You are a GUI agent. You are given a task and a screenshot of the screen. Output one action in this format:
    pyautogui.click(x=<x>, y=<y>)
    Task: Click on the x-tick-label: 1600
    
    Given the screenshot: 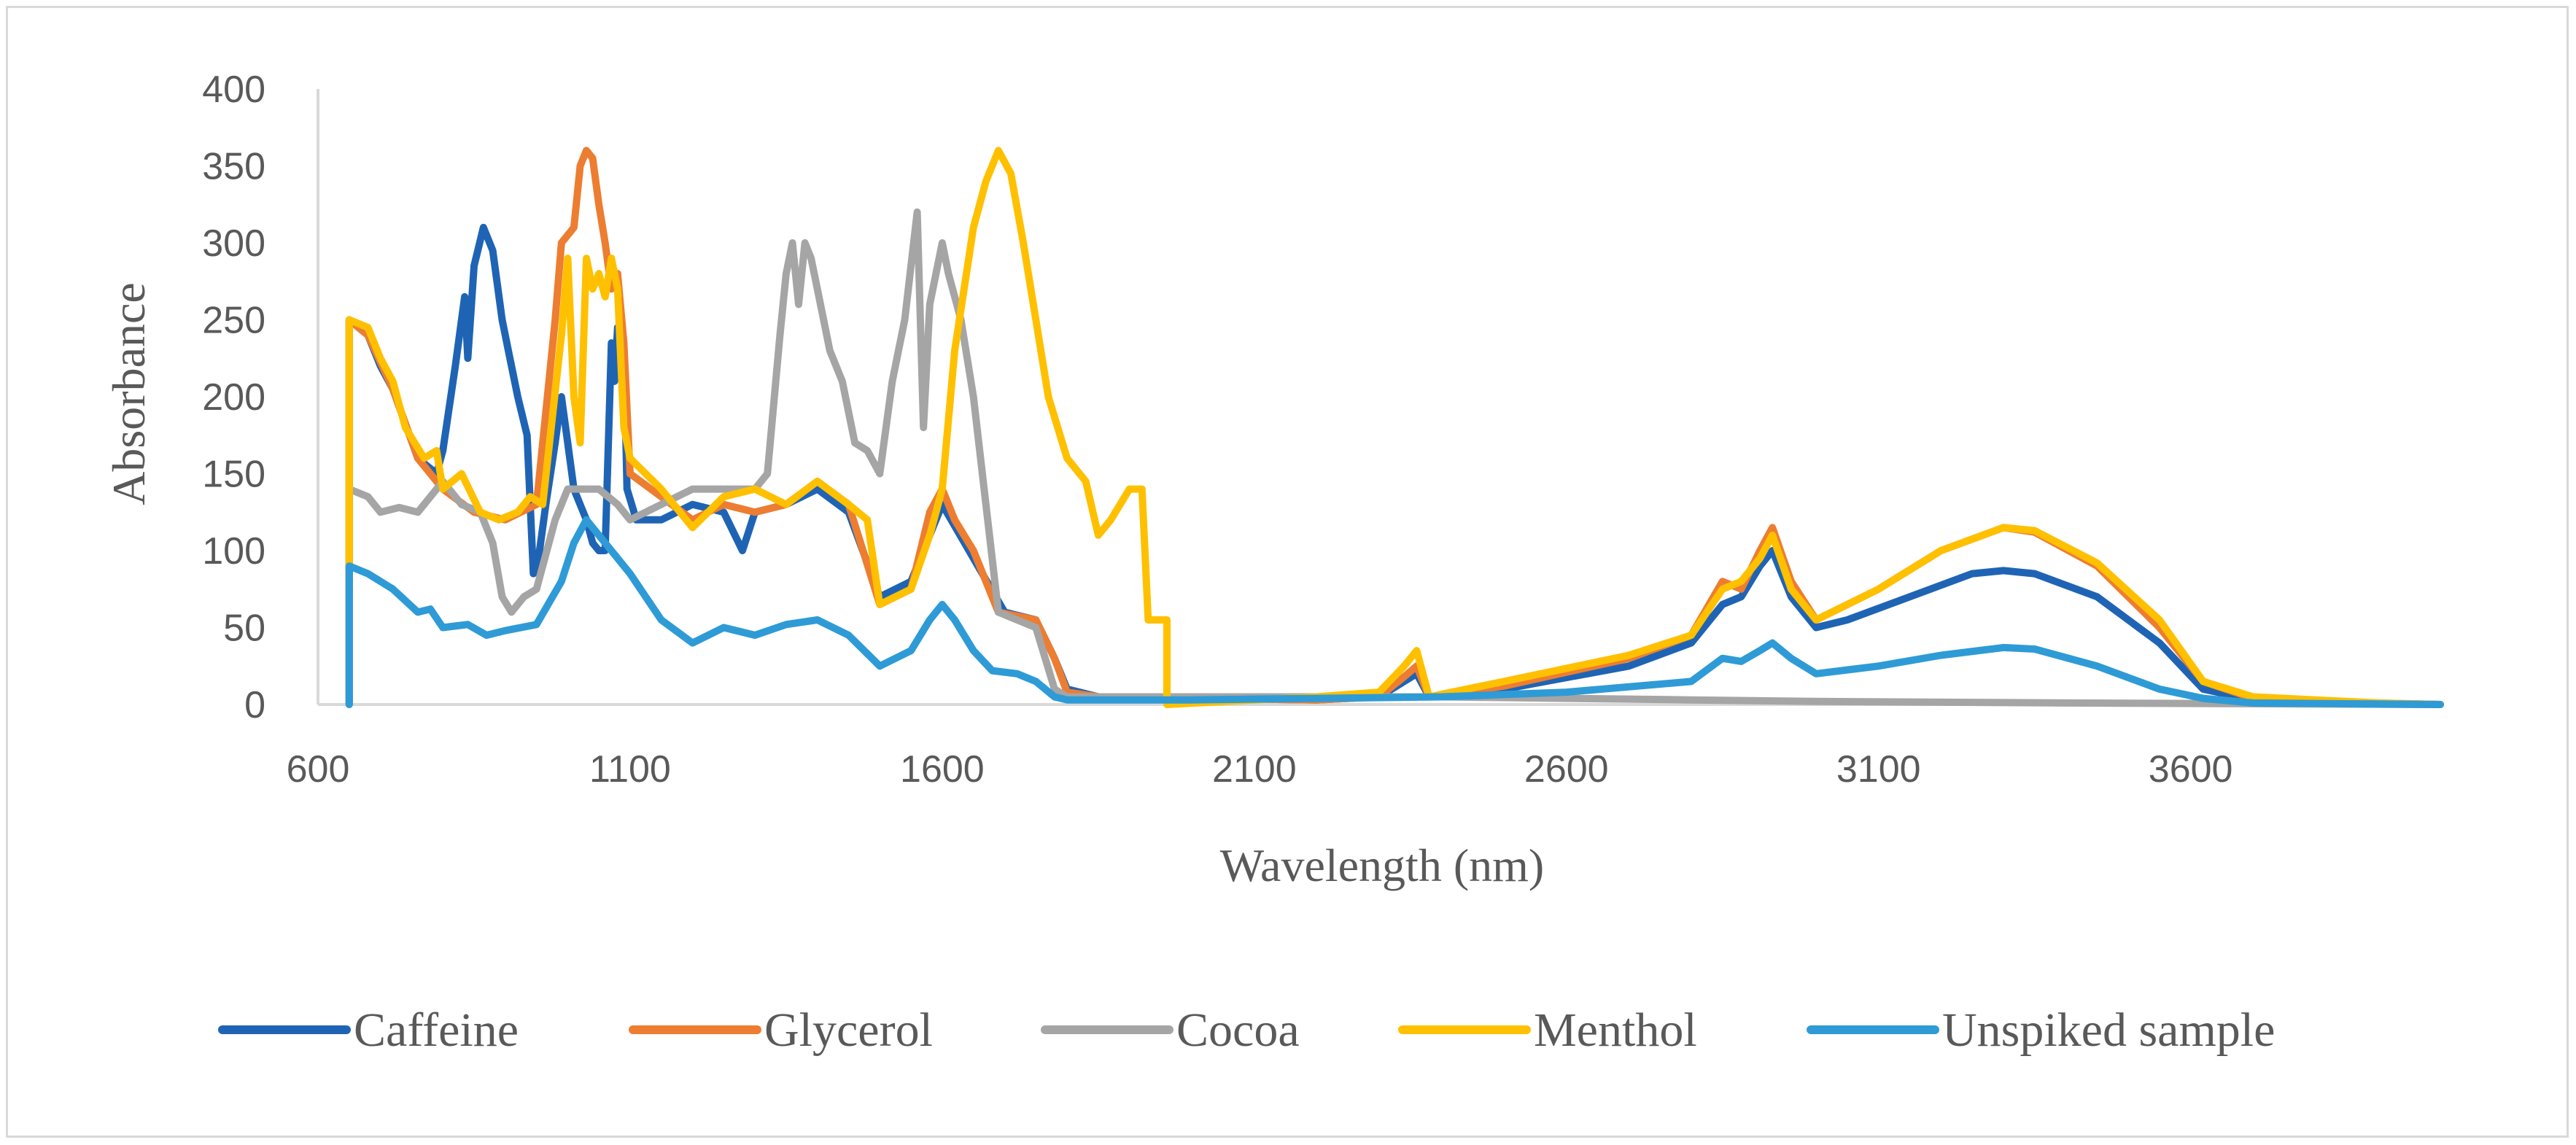 What is the action you would take?
    pyautogui.click(x=943, y=769)
    